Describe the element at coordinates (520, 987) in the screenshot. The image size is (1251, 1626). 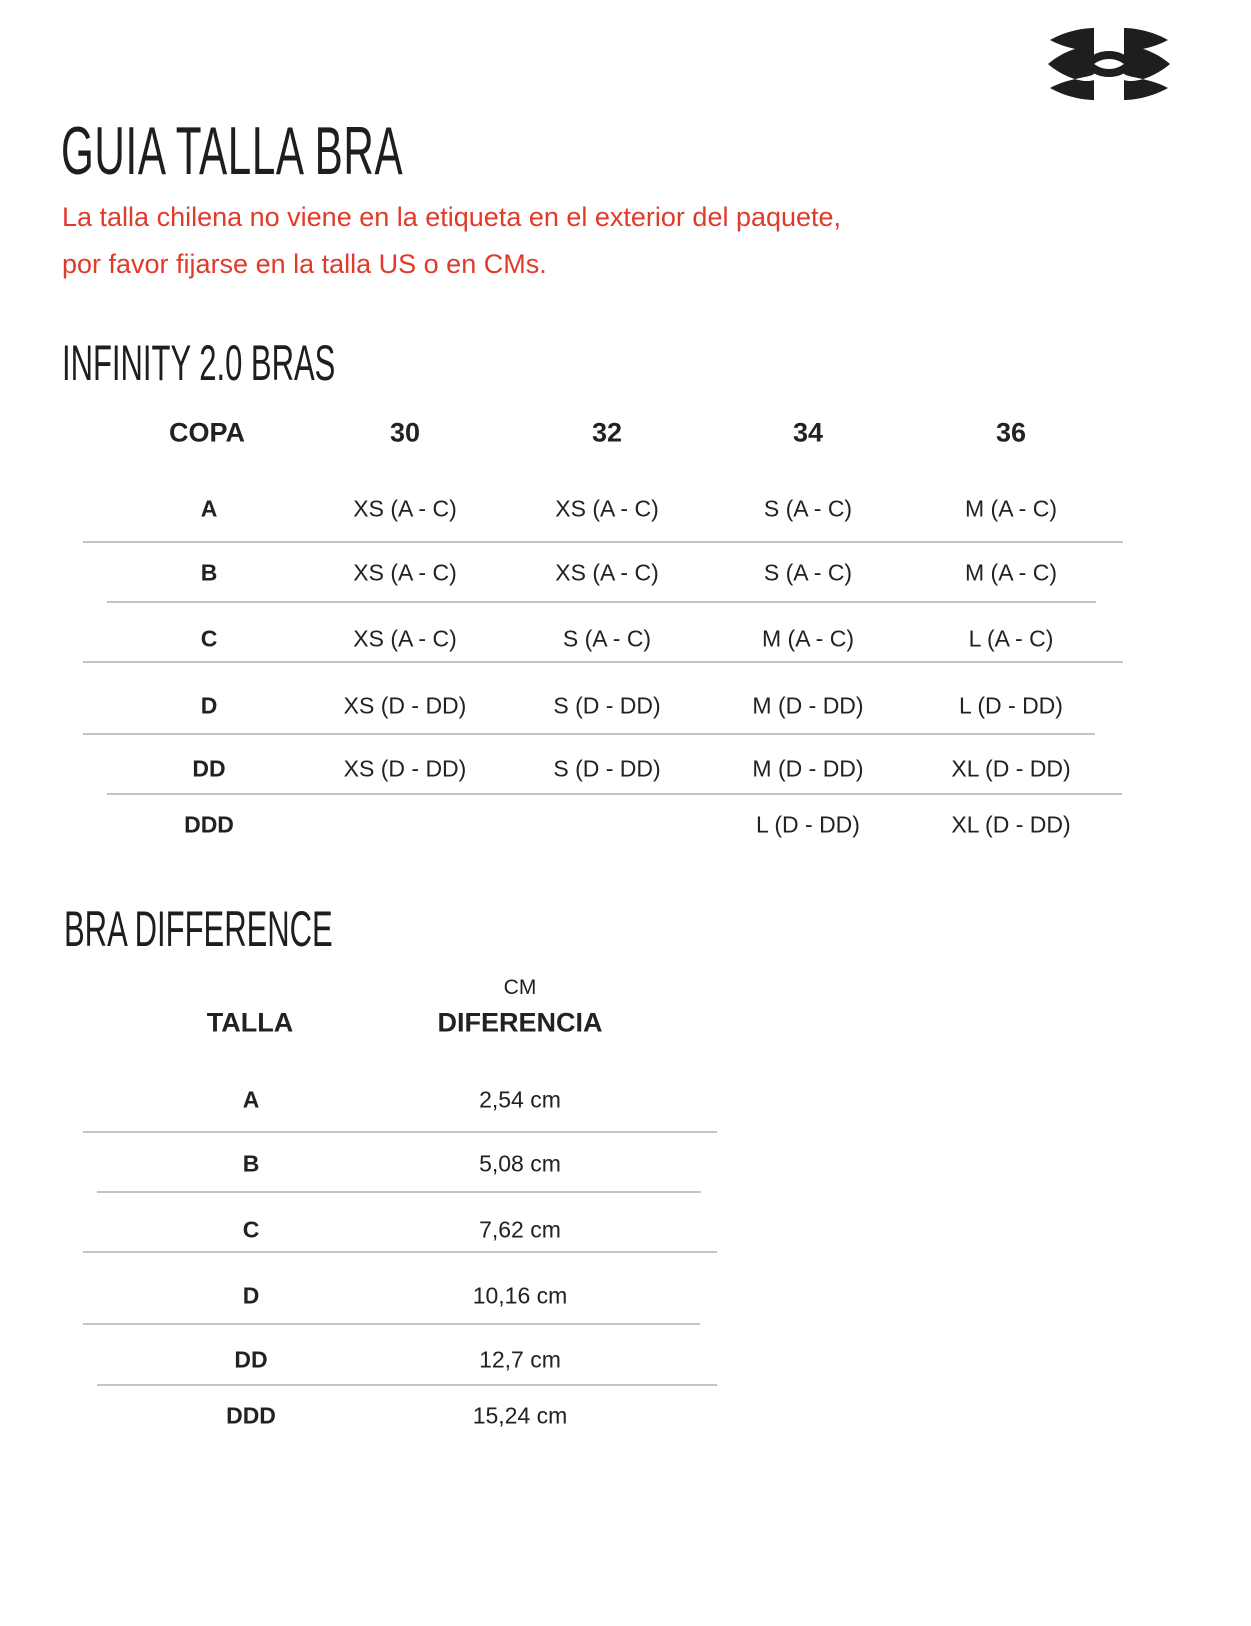
I see `unit-label: CM` at that location.